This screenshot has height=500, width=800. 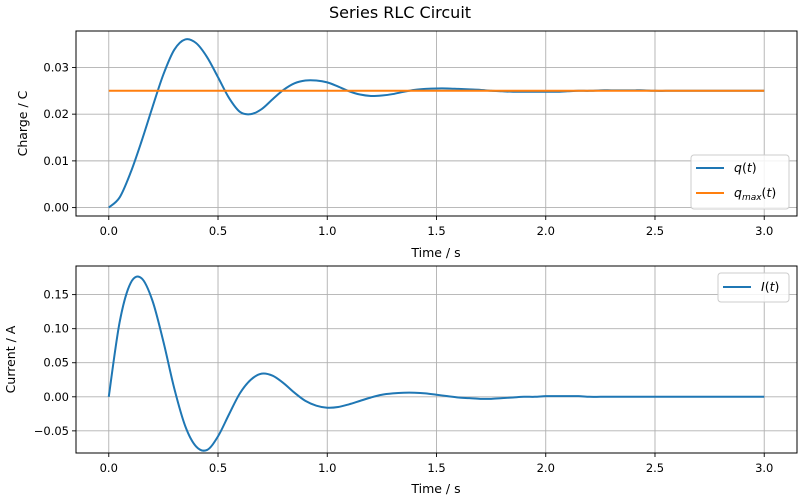 I want to click on current-x-tick-label: 0.5, so click(x=218, y=468).